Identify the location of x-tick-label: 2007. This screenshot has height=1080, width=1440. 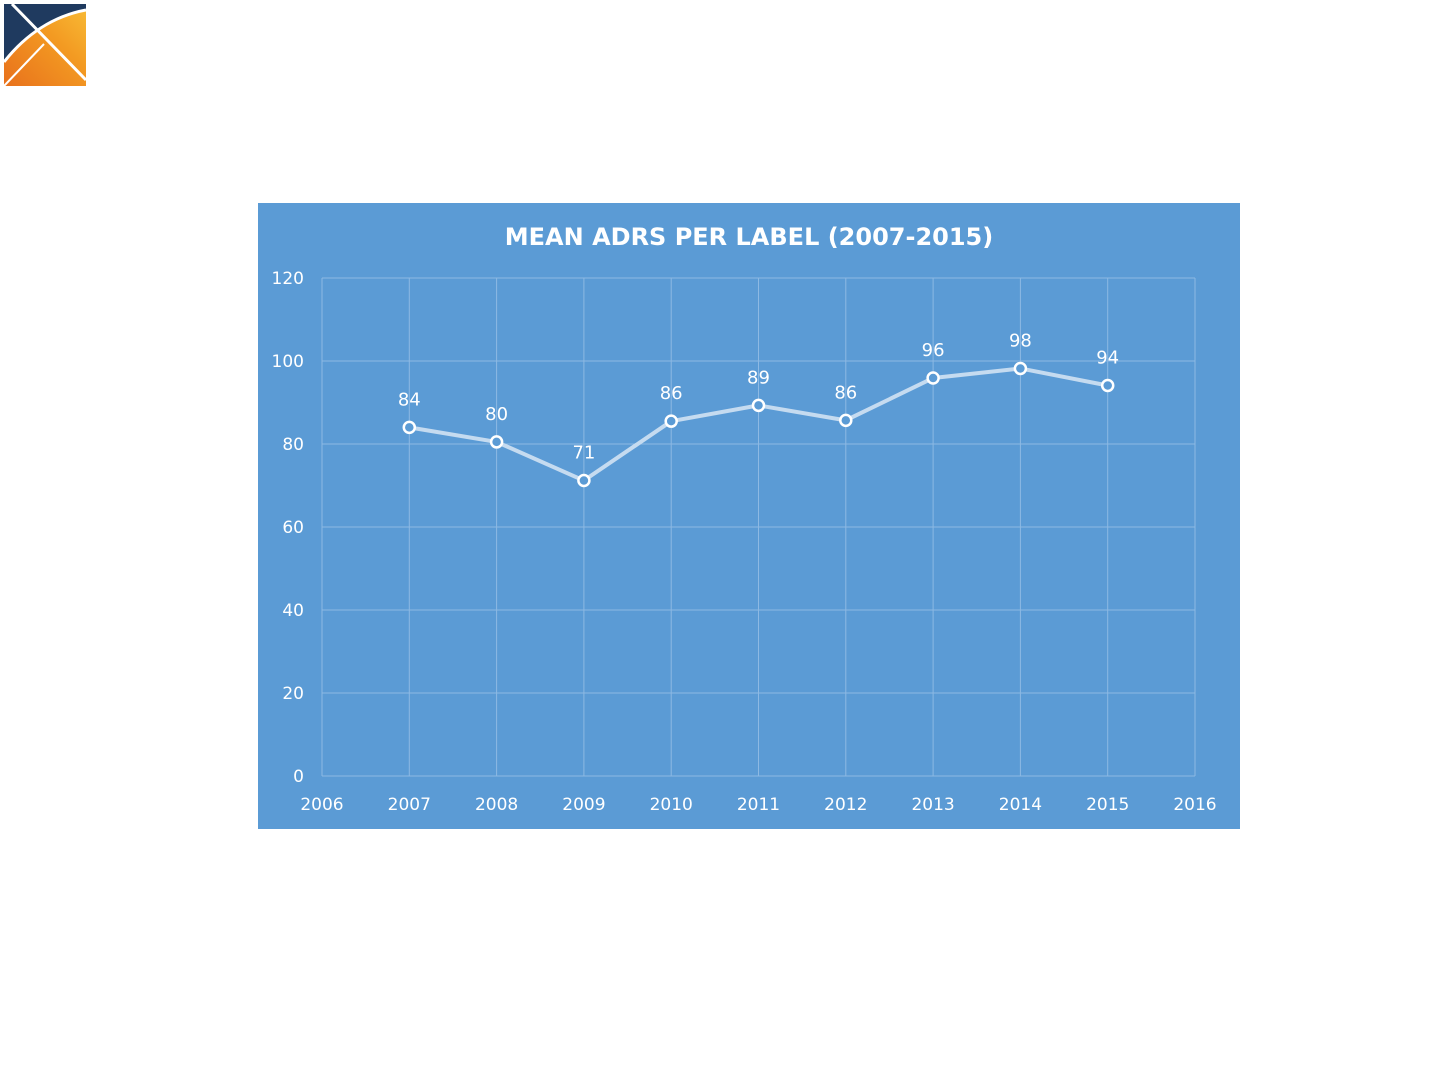
(409, 805).